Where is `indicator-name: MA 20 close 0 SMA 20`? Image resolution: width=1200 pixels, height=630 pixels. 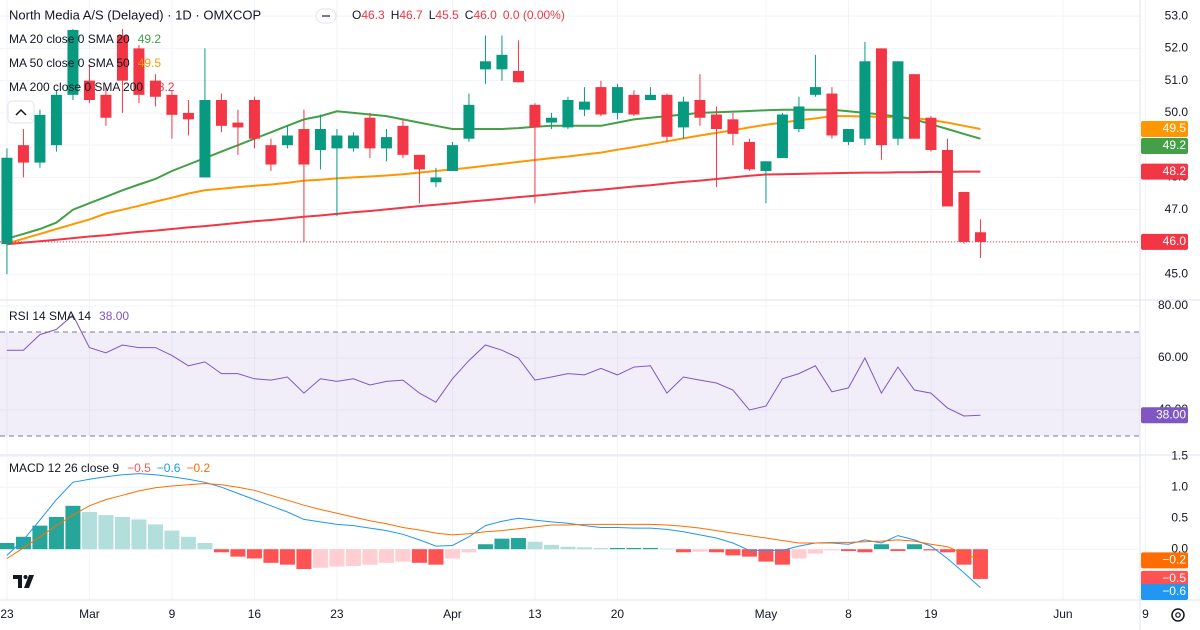
indicator-name: MA 20 close 0 SMA 20 is located at coordinates (69, 39).